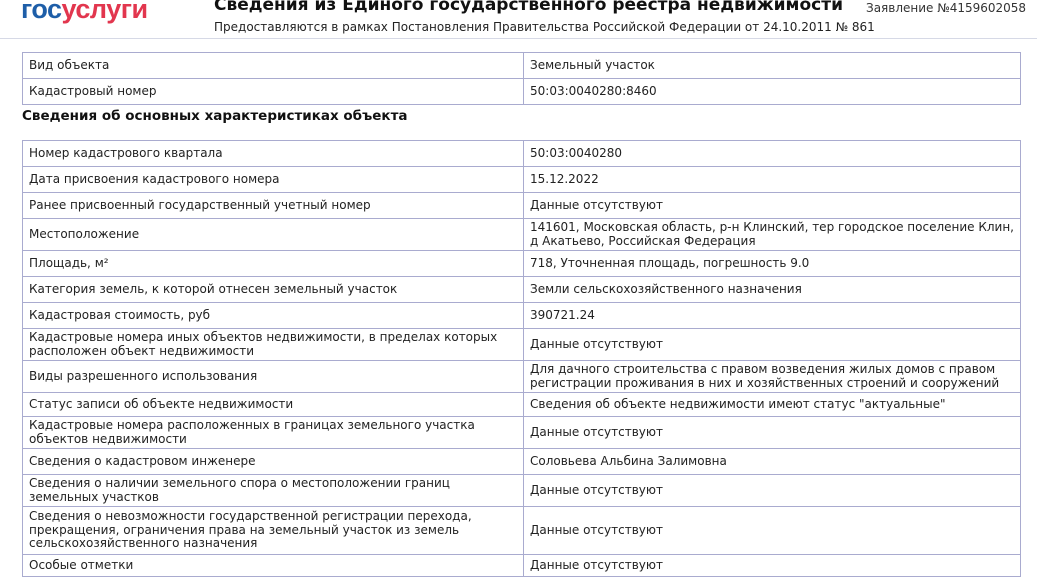 This screenshot has width=1037, height=577. Describe the element at coordinates (273, 376) in the screenshot. I see `row-label: Виды разрешенного использования` at that location.